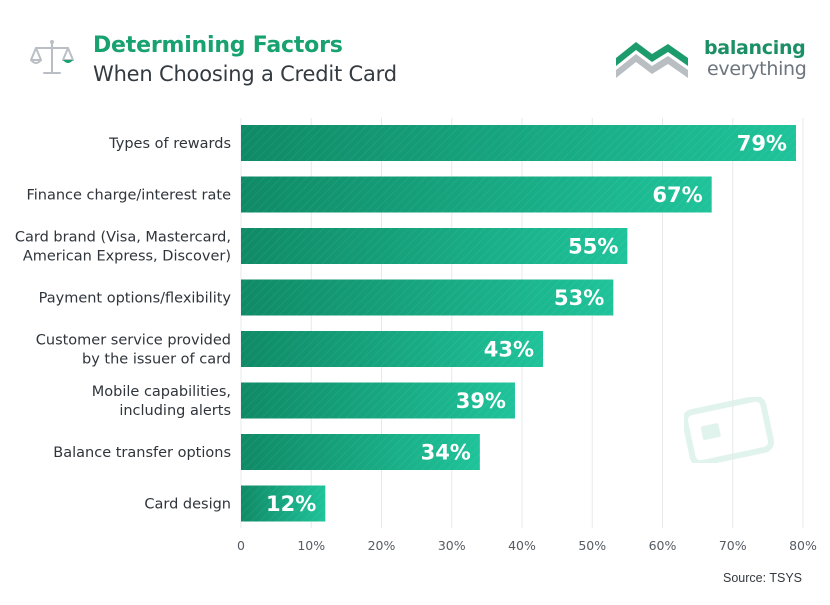 This screenshot has width=830, height=605. Describe the element at coordinates (245, 74) in the screenshot. I see `chart-subtitle: When Choosing a Credit Card` at that location.